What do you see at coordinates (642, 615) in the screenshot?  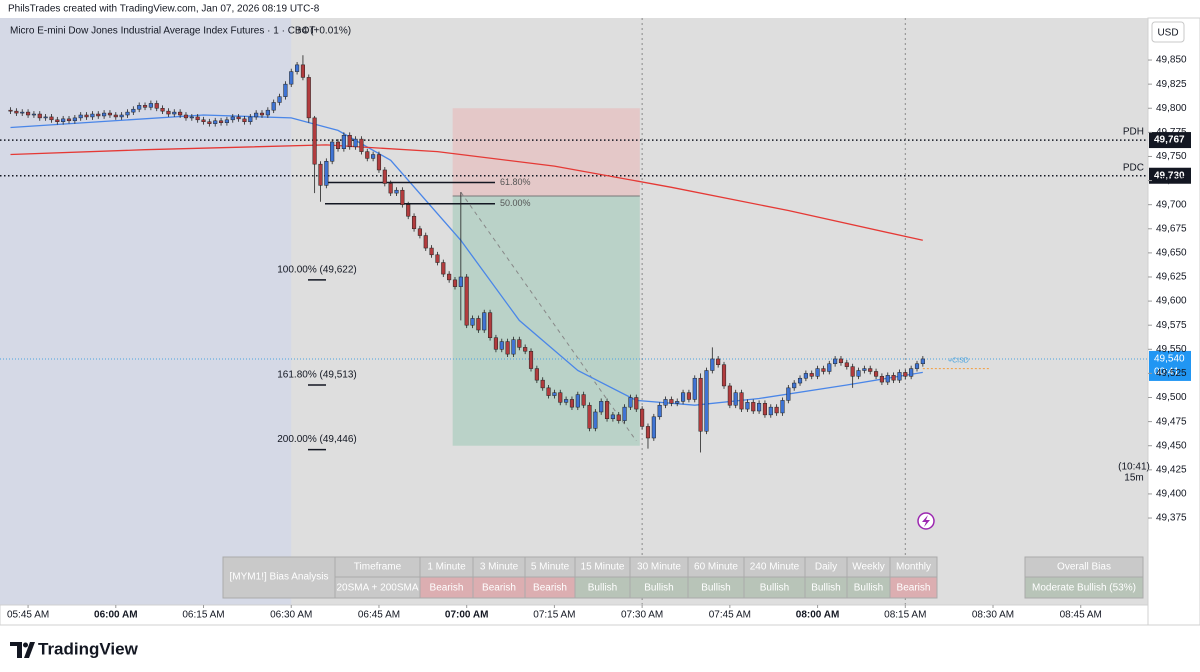 I see `x-tick-label: 07:30 AM` at bounding box center [642, 615].